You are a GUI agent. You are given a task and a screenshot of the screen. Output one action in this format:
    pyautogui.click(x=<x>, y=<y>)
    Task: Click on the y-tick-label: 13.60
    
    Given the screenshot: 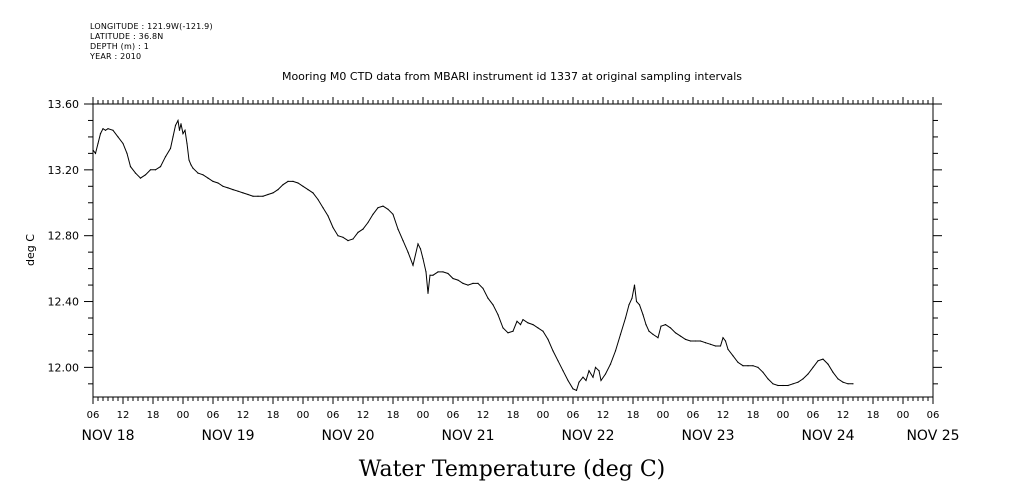 What is the action you would take?
    pyautogui.click(x=64, y=104)
    